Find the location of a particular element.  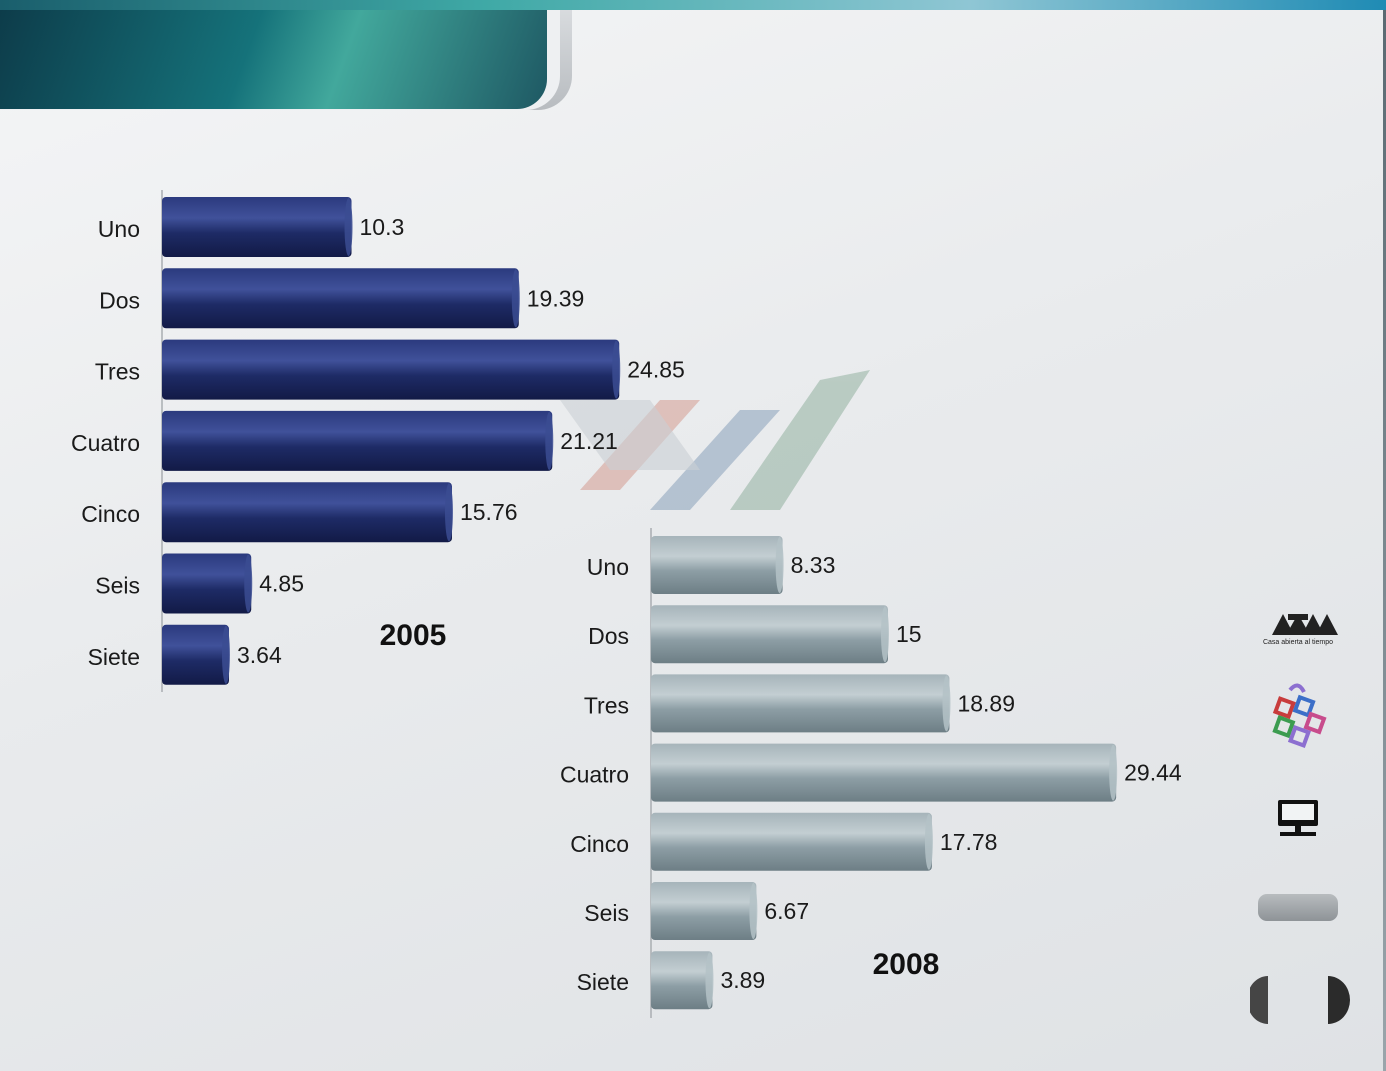

bar-cap-2008-seis is located at coordinates (753, 911).